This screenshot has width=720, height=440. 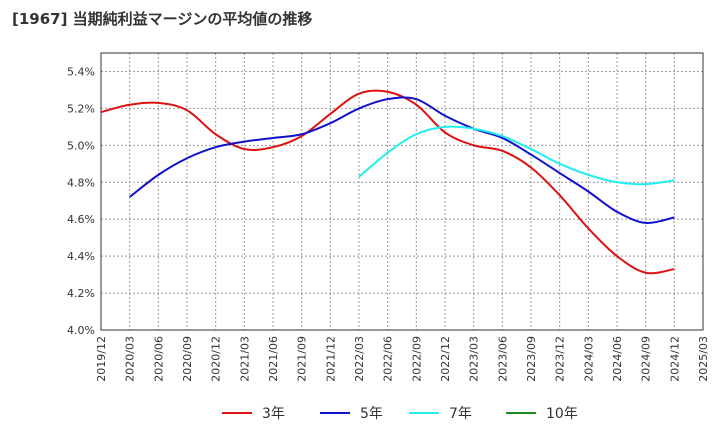 What do you see at coordinates (162, 19) in the screenshot?
I see `chart-title: [1967] 当期純利益マージンの平均値の推移` at bounding box center [162, 19].